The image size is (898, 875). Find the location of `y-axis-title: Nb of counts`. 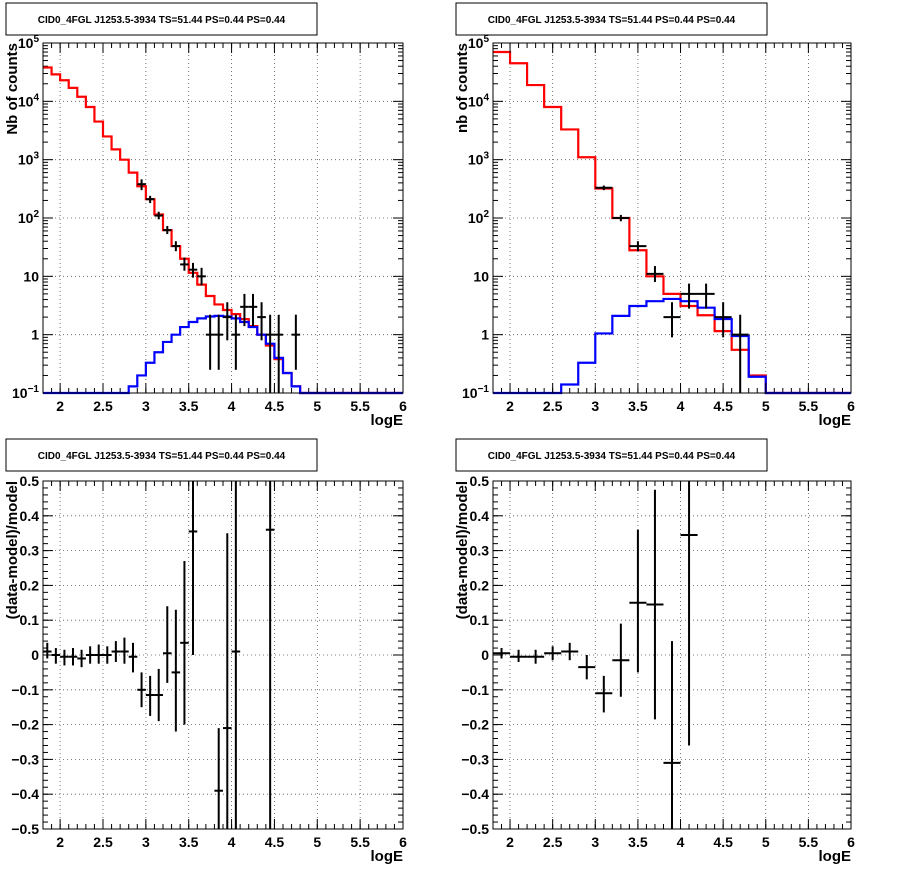

y-axis-title: Nb of counts is located at coordinates (12, 89).